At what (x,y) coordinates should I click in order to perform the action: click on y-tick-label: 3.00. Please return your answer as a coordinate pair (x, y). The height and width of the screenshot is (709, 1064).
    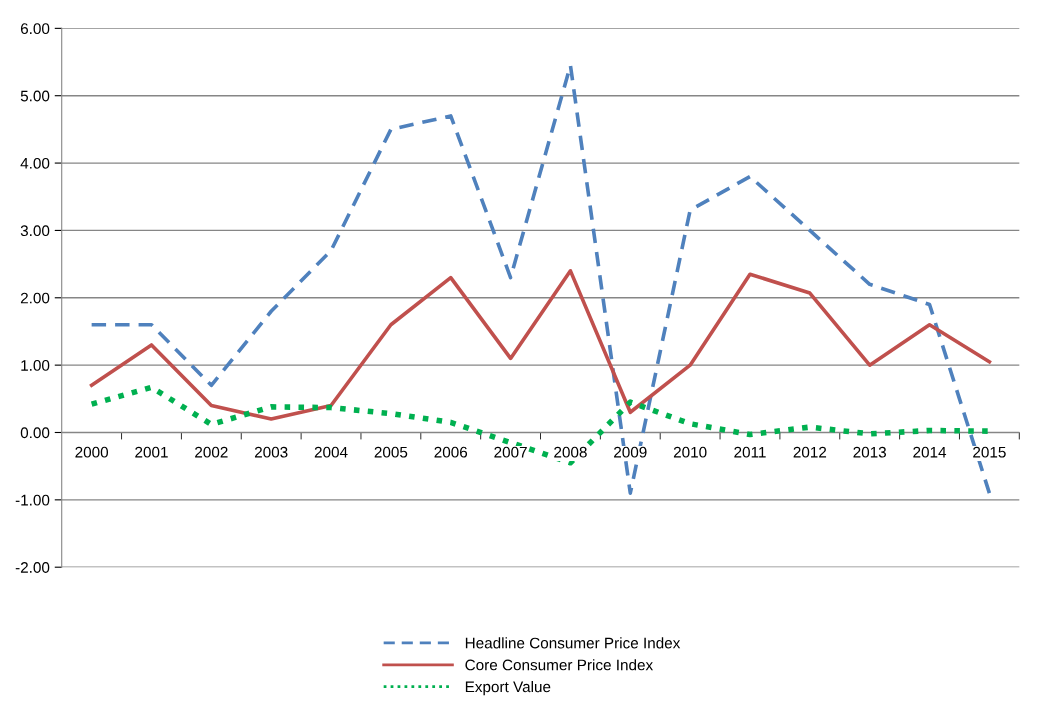
    Looking at the image, I should click on (35, 231).